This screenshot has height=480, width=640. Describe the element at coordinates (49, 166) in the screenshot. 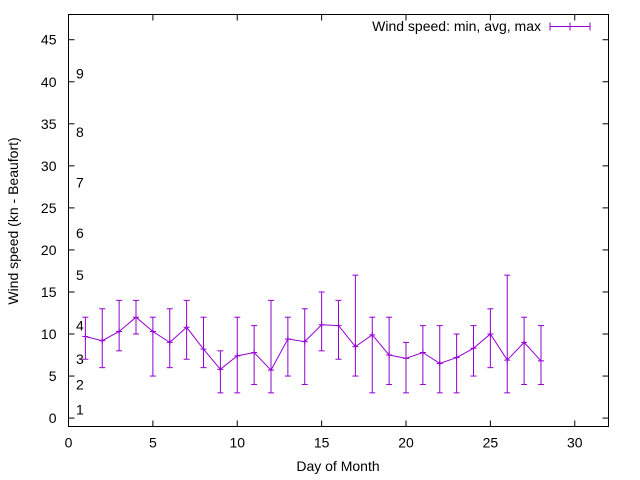

I see `y-tick-label: 30` at that location.